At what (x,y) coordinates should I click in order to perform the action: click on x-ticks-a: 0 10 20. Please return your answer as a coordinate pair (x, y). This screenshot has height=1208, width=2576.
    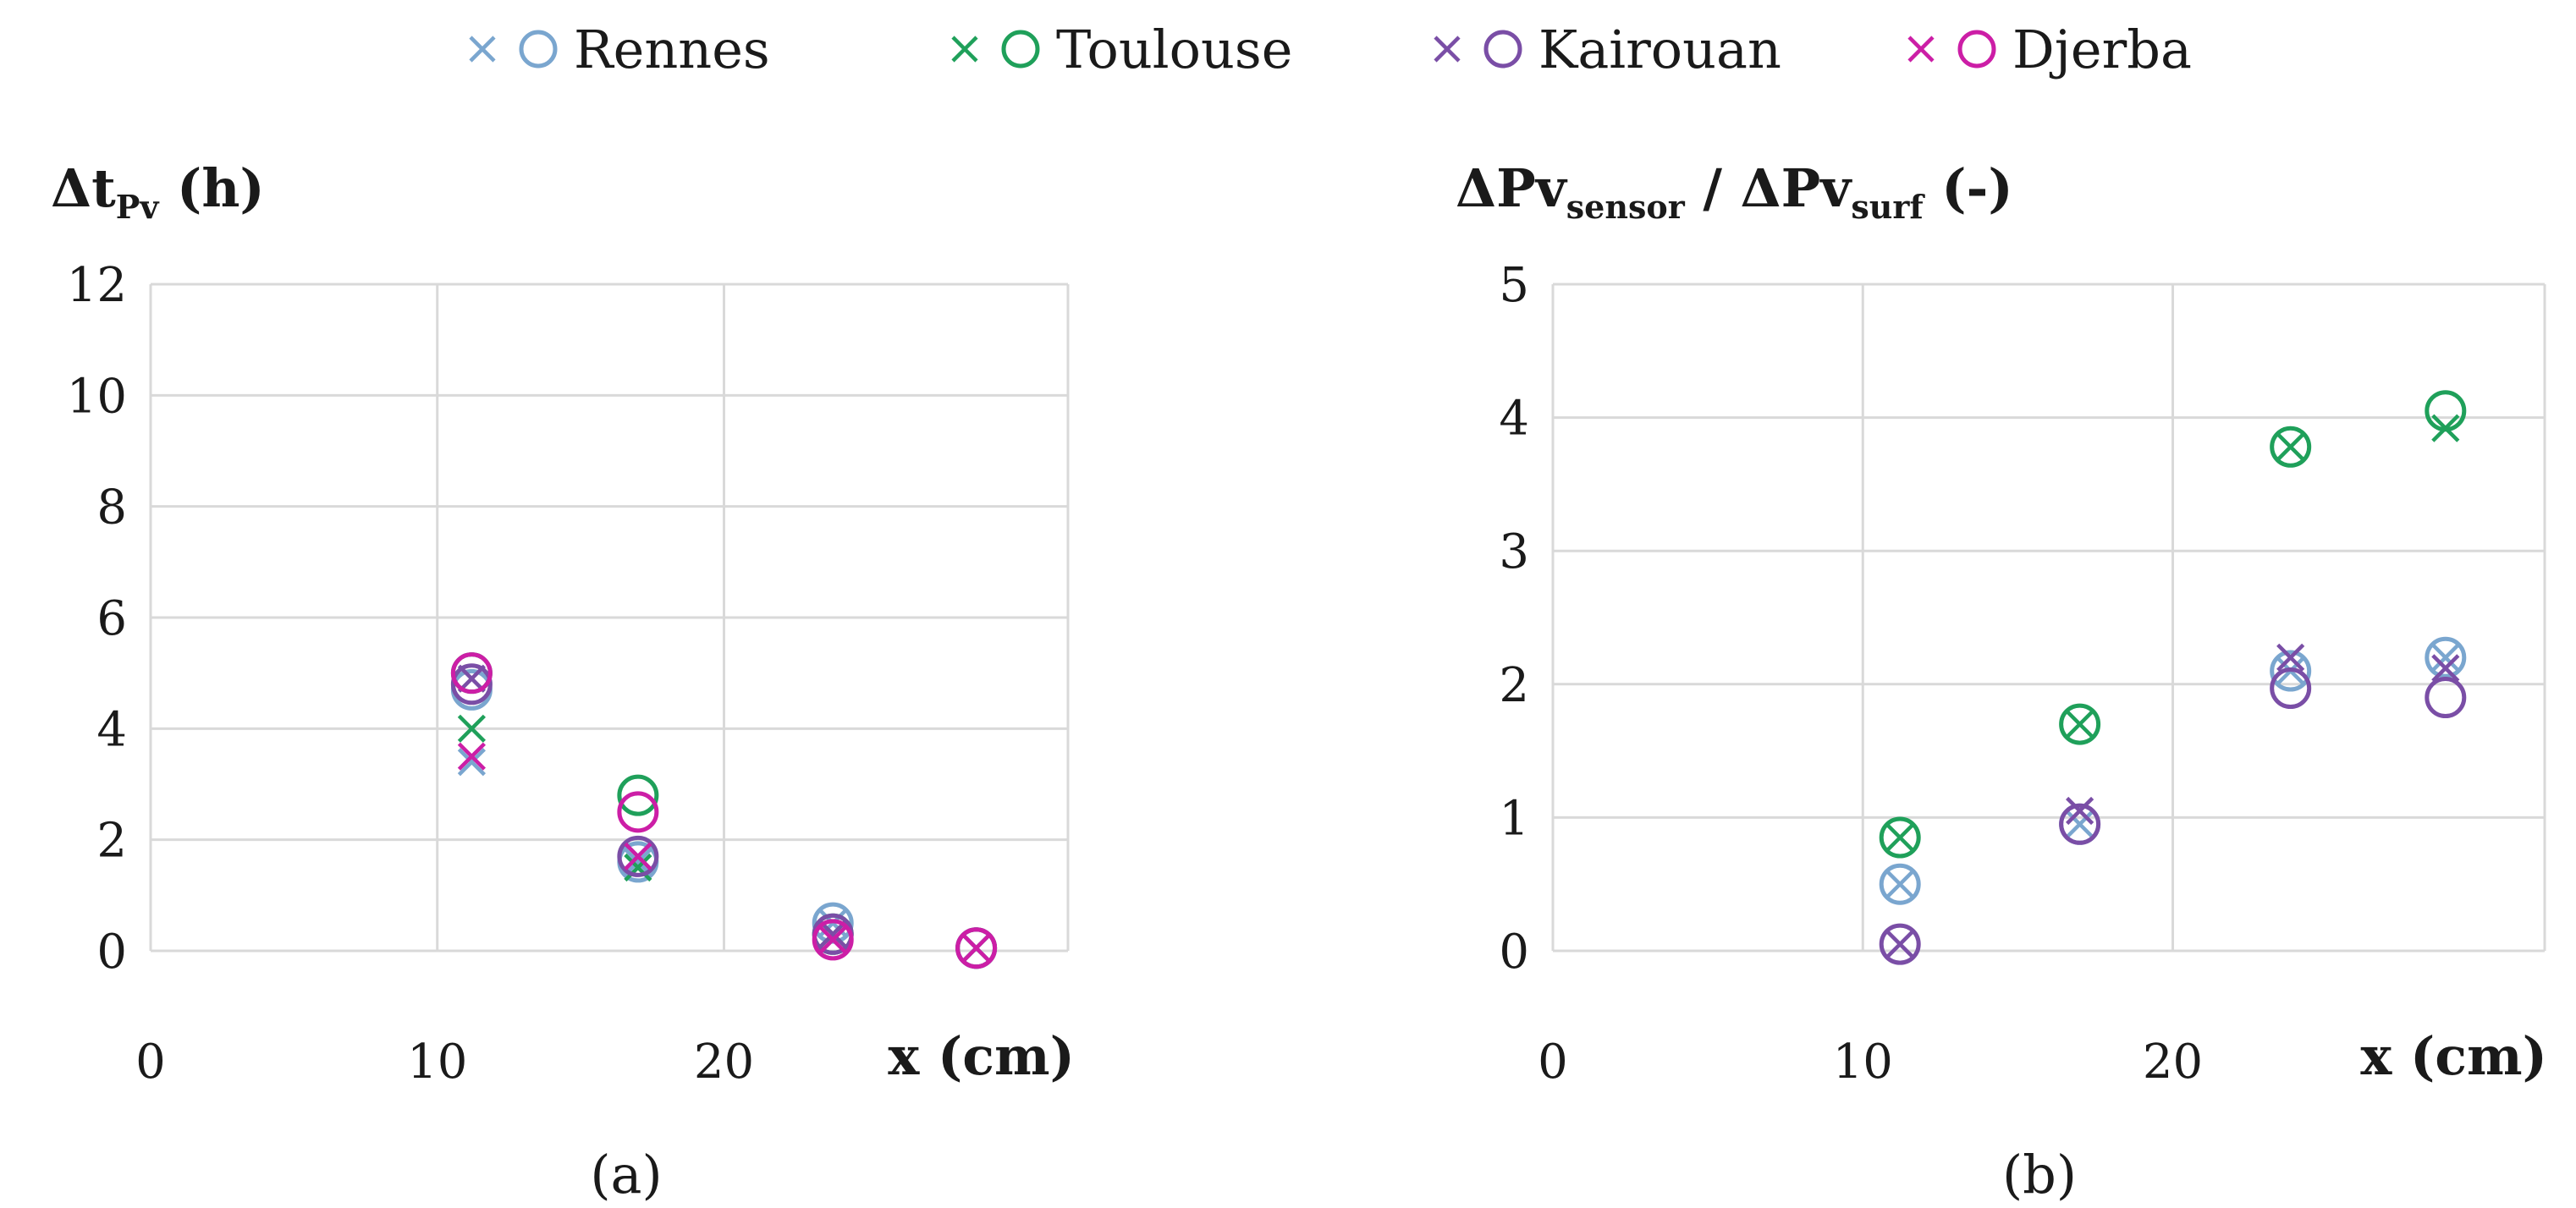
    Looking at the image, I should click on (444, 1062).